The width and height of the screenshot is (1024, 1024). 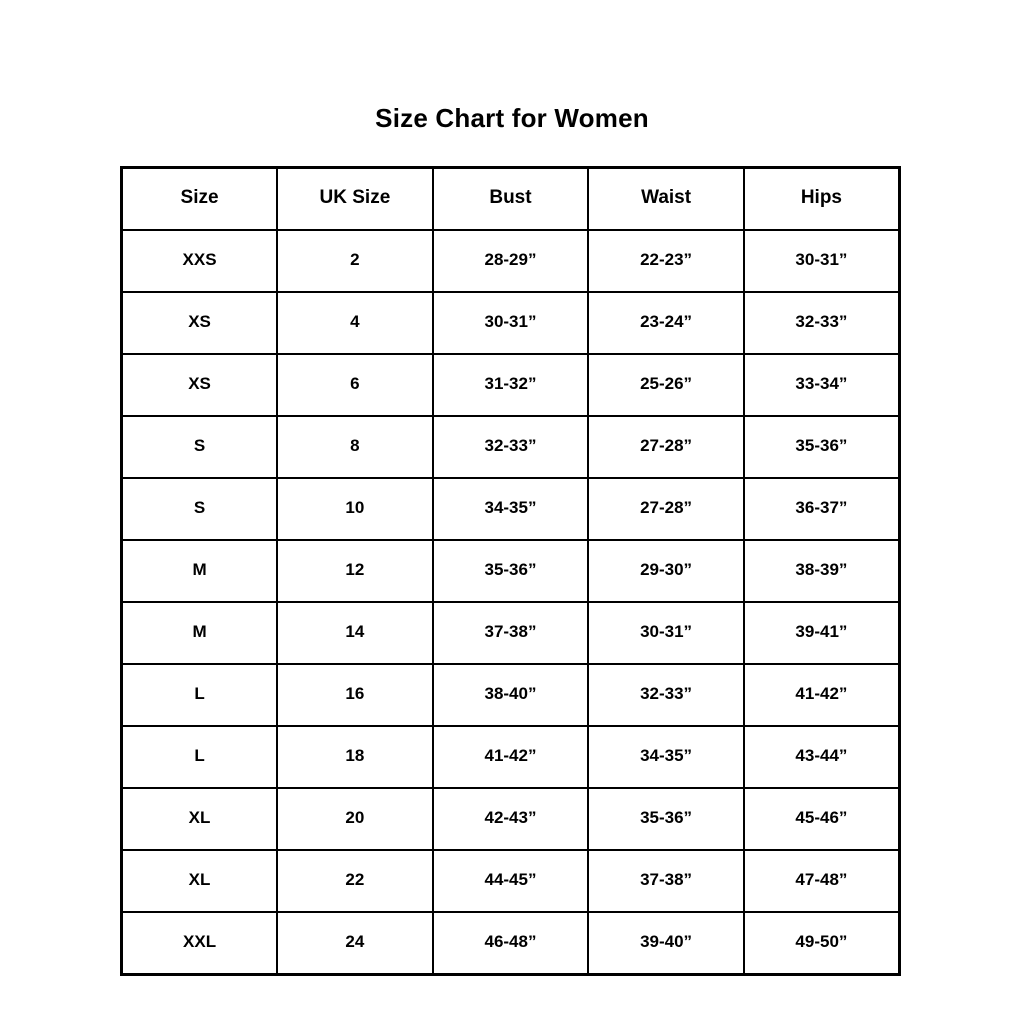 I want to click on cell-bust: 31-32”, so click(x=510, y=385).